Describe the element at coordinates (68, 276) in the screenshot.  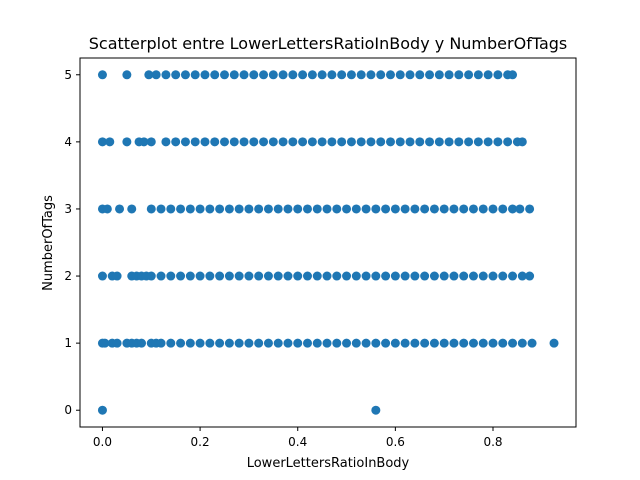
I see `y-tick-label: 2` at that location.